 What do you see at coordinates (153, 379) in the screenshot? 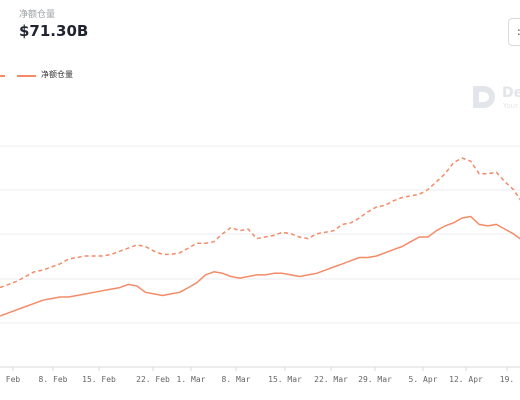
I see `x-tick-label: 22. Feb` at bounding box center [153, 379].